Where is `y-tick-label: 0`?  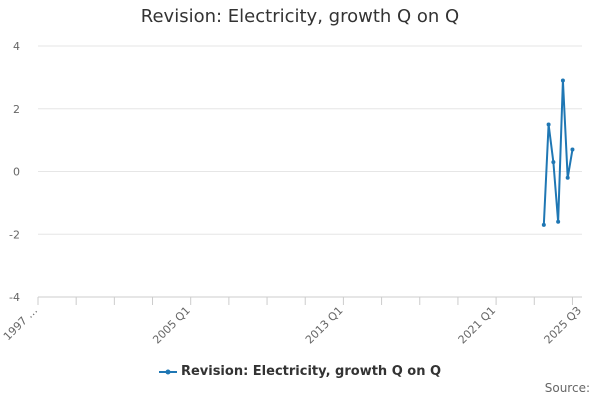
y-tick-label: 0 is located at coordinates (16, 172).